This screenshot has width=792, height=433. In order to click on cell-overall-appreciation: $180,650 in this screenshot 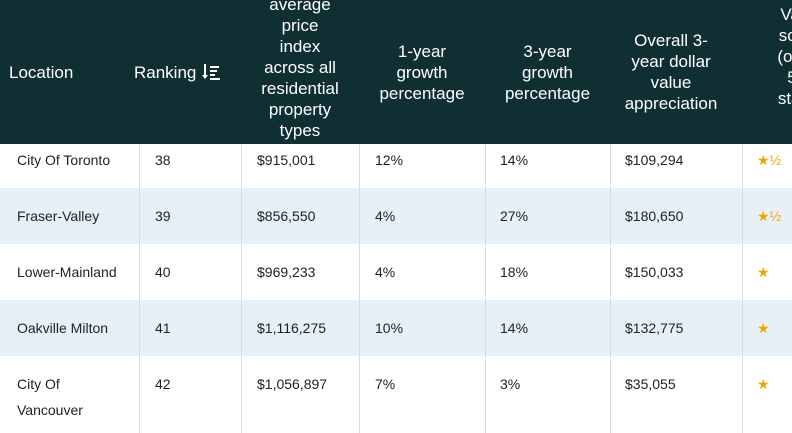, I will do `click(654, 216)`.